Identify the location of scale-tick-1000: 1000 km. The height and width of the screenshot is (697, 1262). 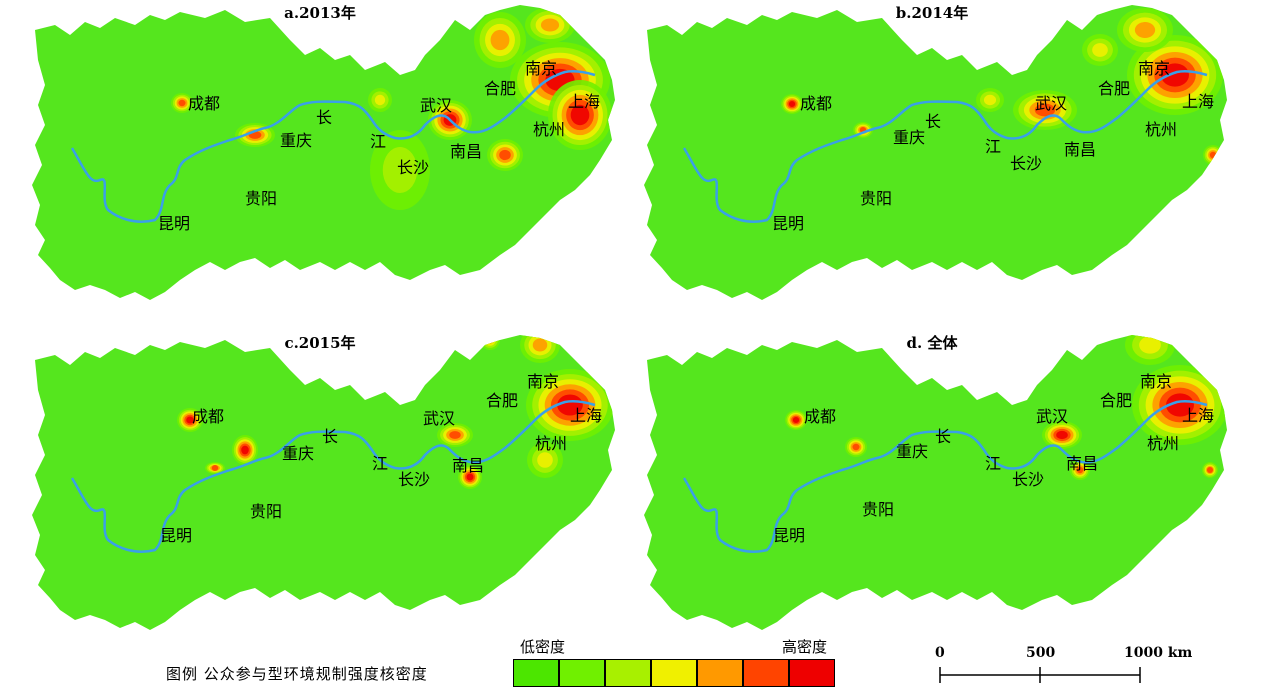
(1158, 653).